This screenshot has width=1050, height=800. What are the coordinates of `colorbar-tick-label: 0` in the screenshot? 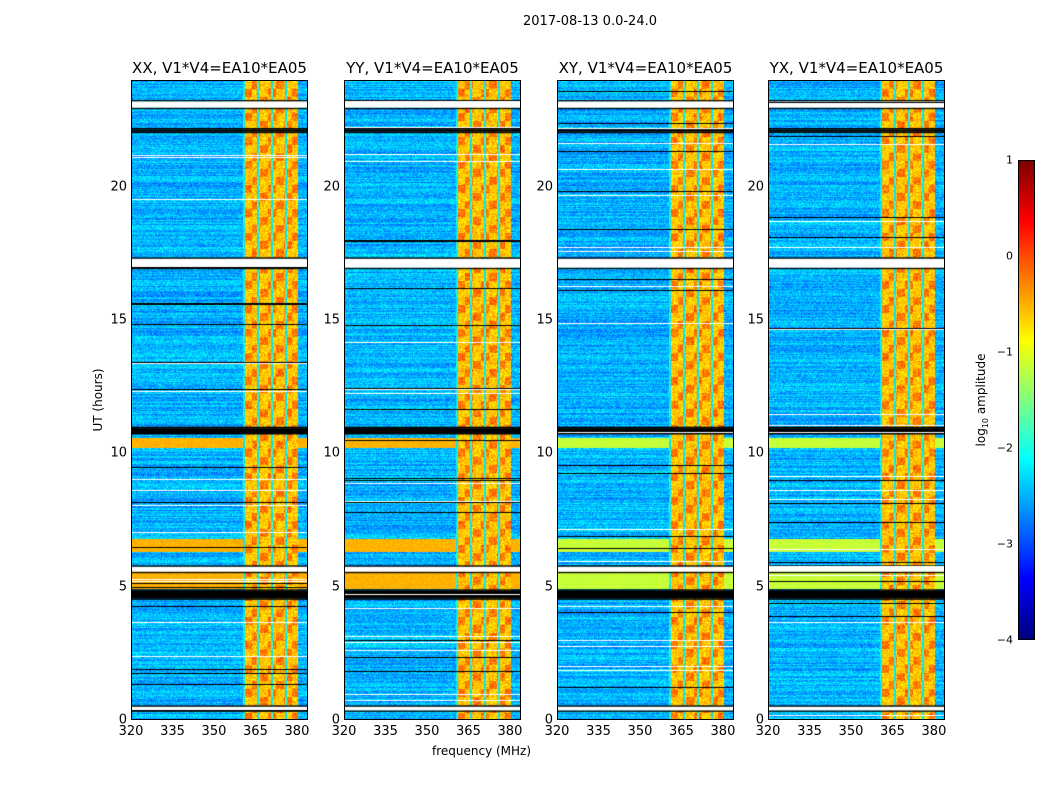 It's located at (1009, 256).